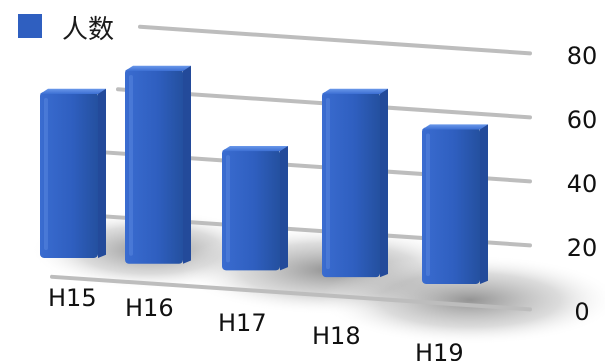  What do you see at coordinates (336, 336) in the screenshot?
I see `x-tick-label: H18` at bounding box center [336, 336].